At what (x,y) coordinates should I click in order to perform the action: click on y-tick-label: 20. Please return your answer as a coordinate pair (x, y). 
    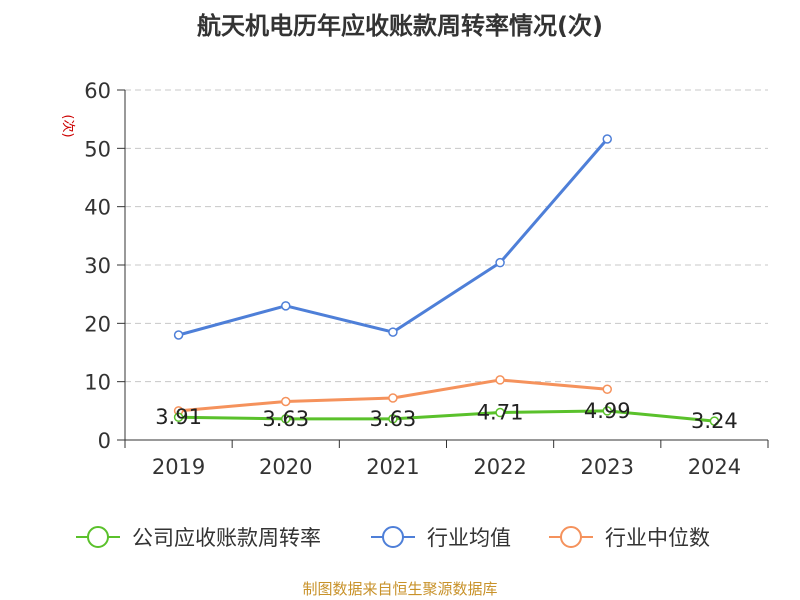
    Looking at the image, I should click on (97, 324).